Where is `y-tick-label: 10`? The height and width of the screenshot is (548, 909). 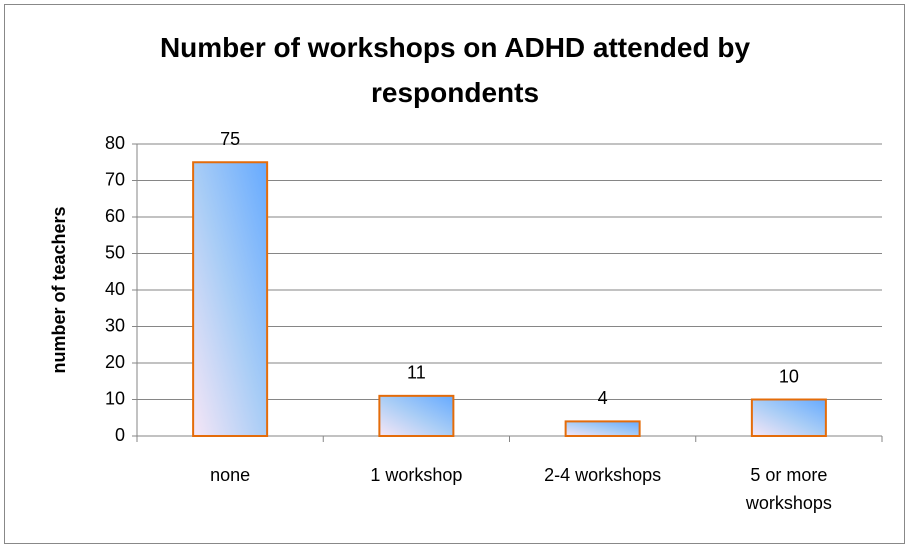
y-tick-label: 10 is located at coordinates (115, 398).